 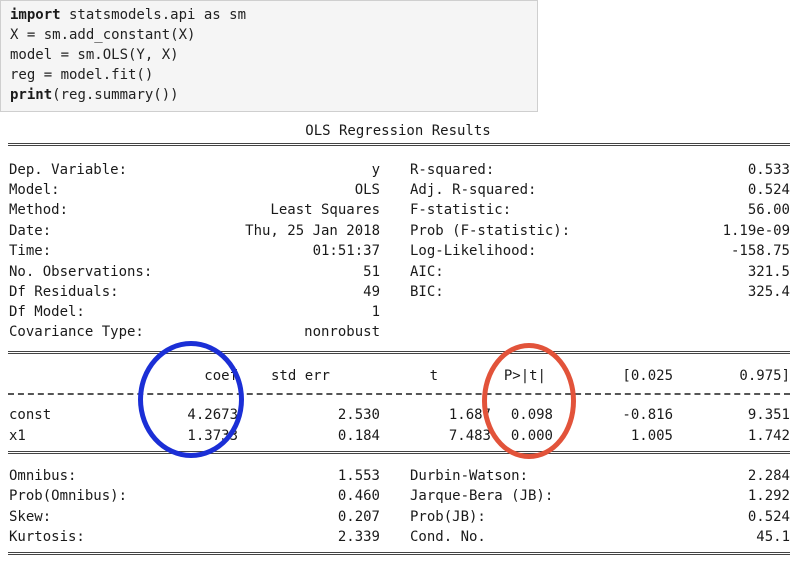 I want to click on rule-double-lower, so click(x=399, y=454).